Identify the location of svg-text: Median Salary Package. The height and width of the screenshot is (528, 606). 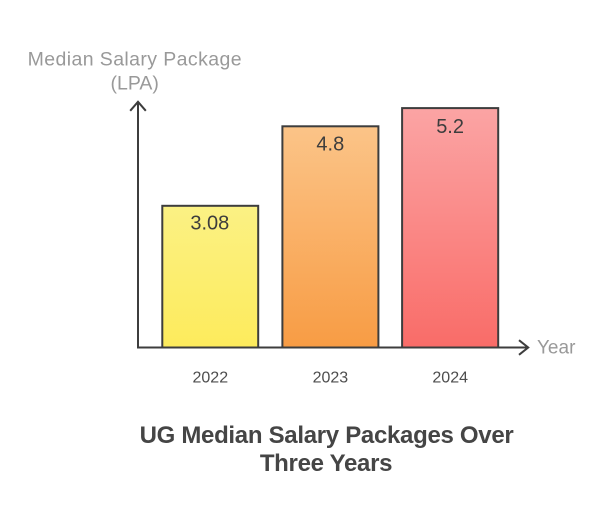
(135, 60).